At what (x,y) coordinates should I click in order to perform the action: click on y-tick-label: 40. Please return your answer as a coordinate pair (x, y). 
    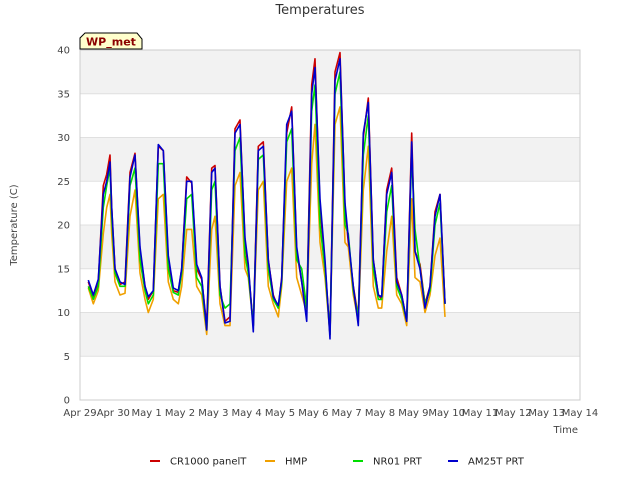
    Looking at the image, I should click on (63, 51).